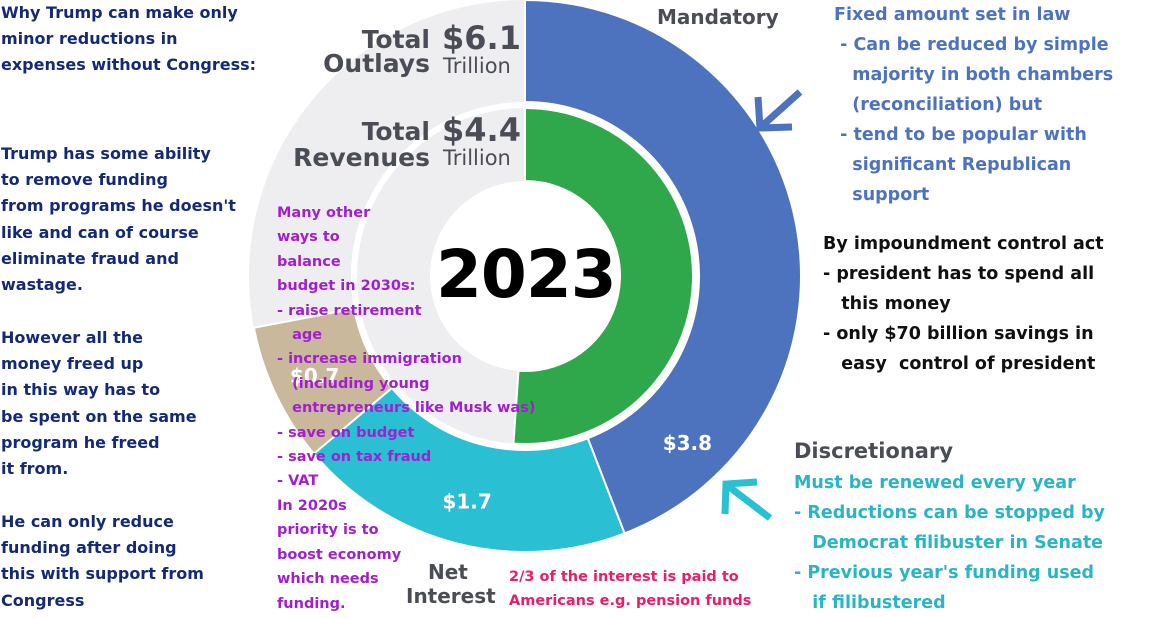  What do you see at coordinates (481, 38) in the screenshot?
I see `outlays-amount: $6.1` at bounding box center [481, 38].